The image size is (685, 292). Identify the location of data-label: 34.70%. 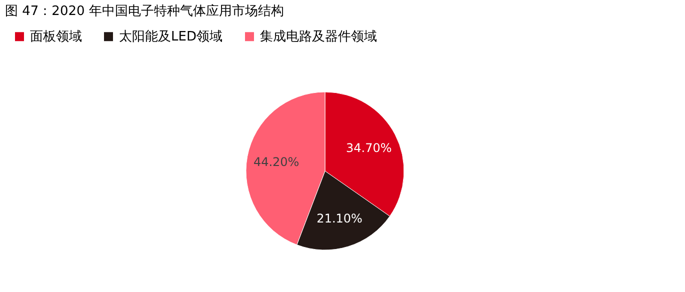
(369, 148).